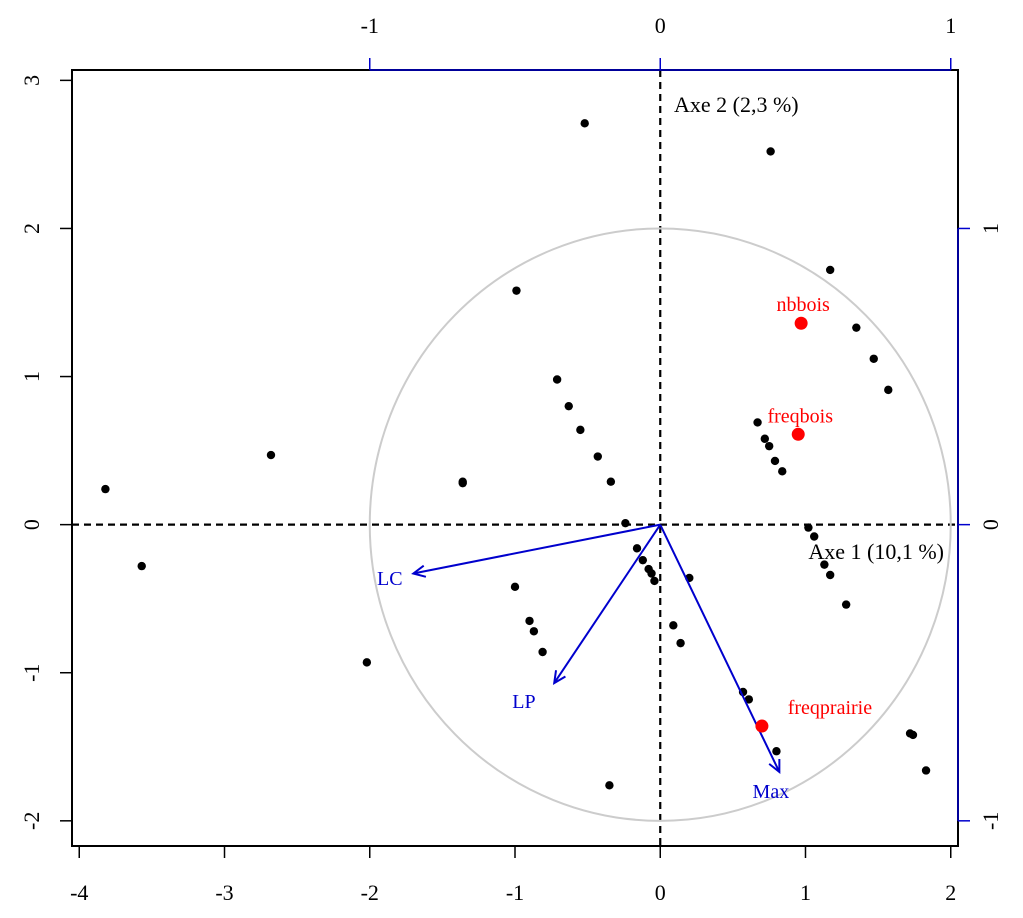  I want to click on axis2-title: Axe 2 (2,3 %), so click(736, 104).